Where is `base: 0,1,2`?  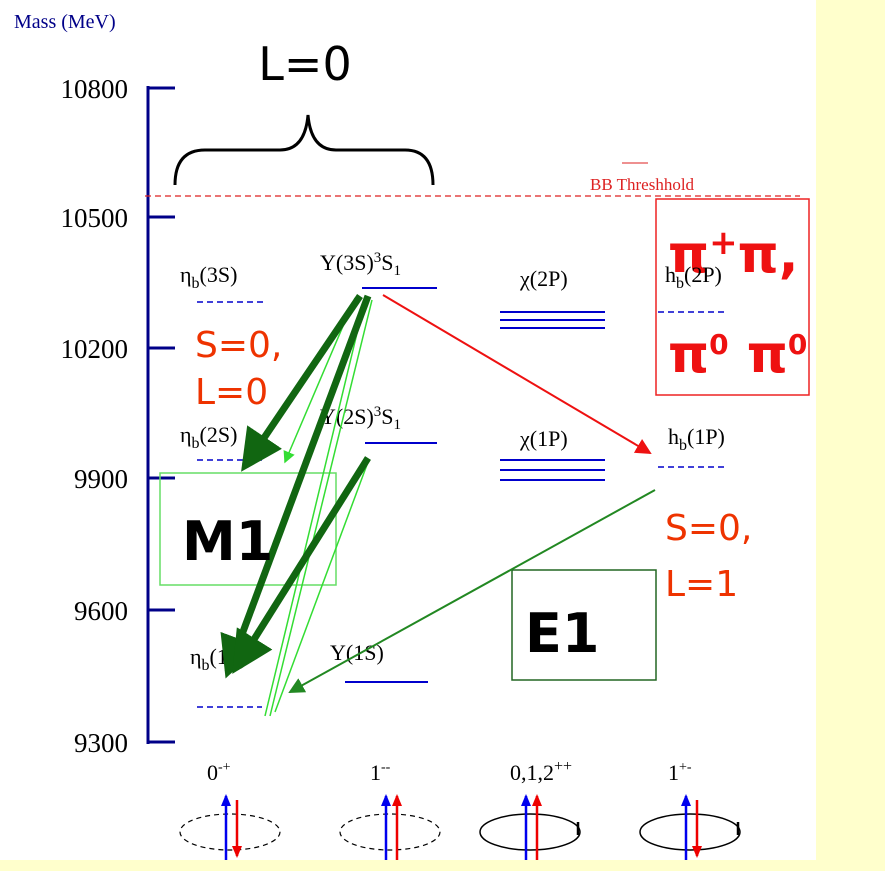 base: 0,1,2 is located at coordinates (532, 772).